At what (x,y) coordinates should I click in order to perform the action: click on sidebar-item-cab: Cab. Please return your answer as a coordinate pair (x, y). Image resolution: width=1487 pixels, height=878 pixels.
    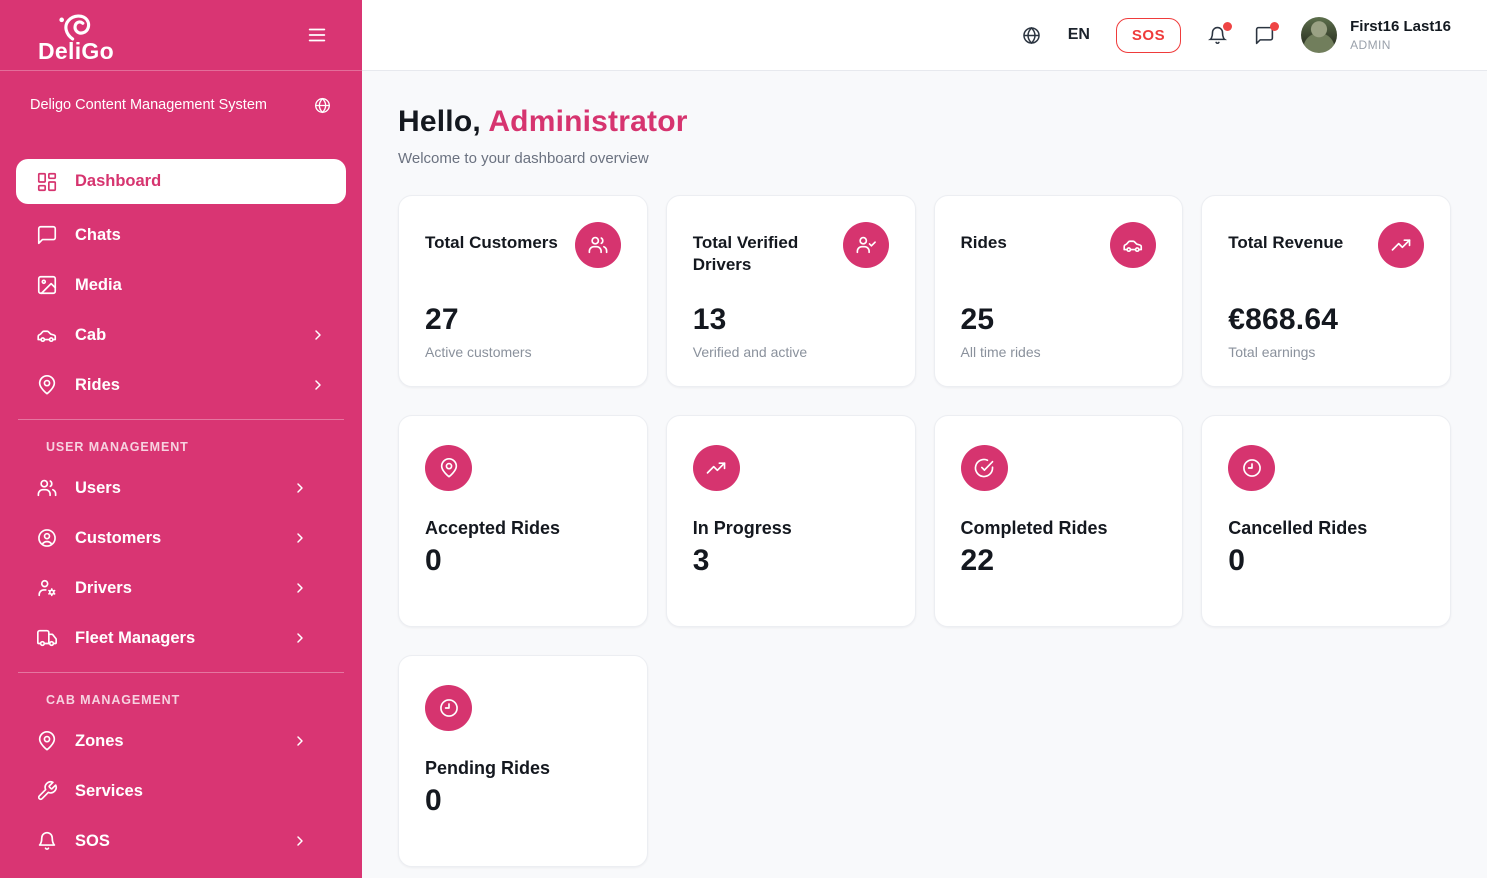
    Looking at the image, I should click on (181, 335).